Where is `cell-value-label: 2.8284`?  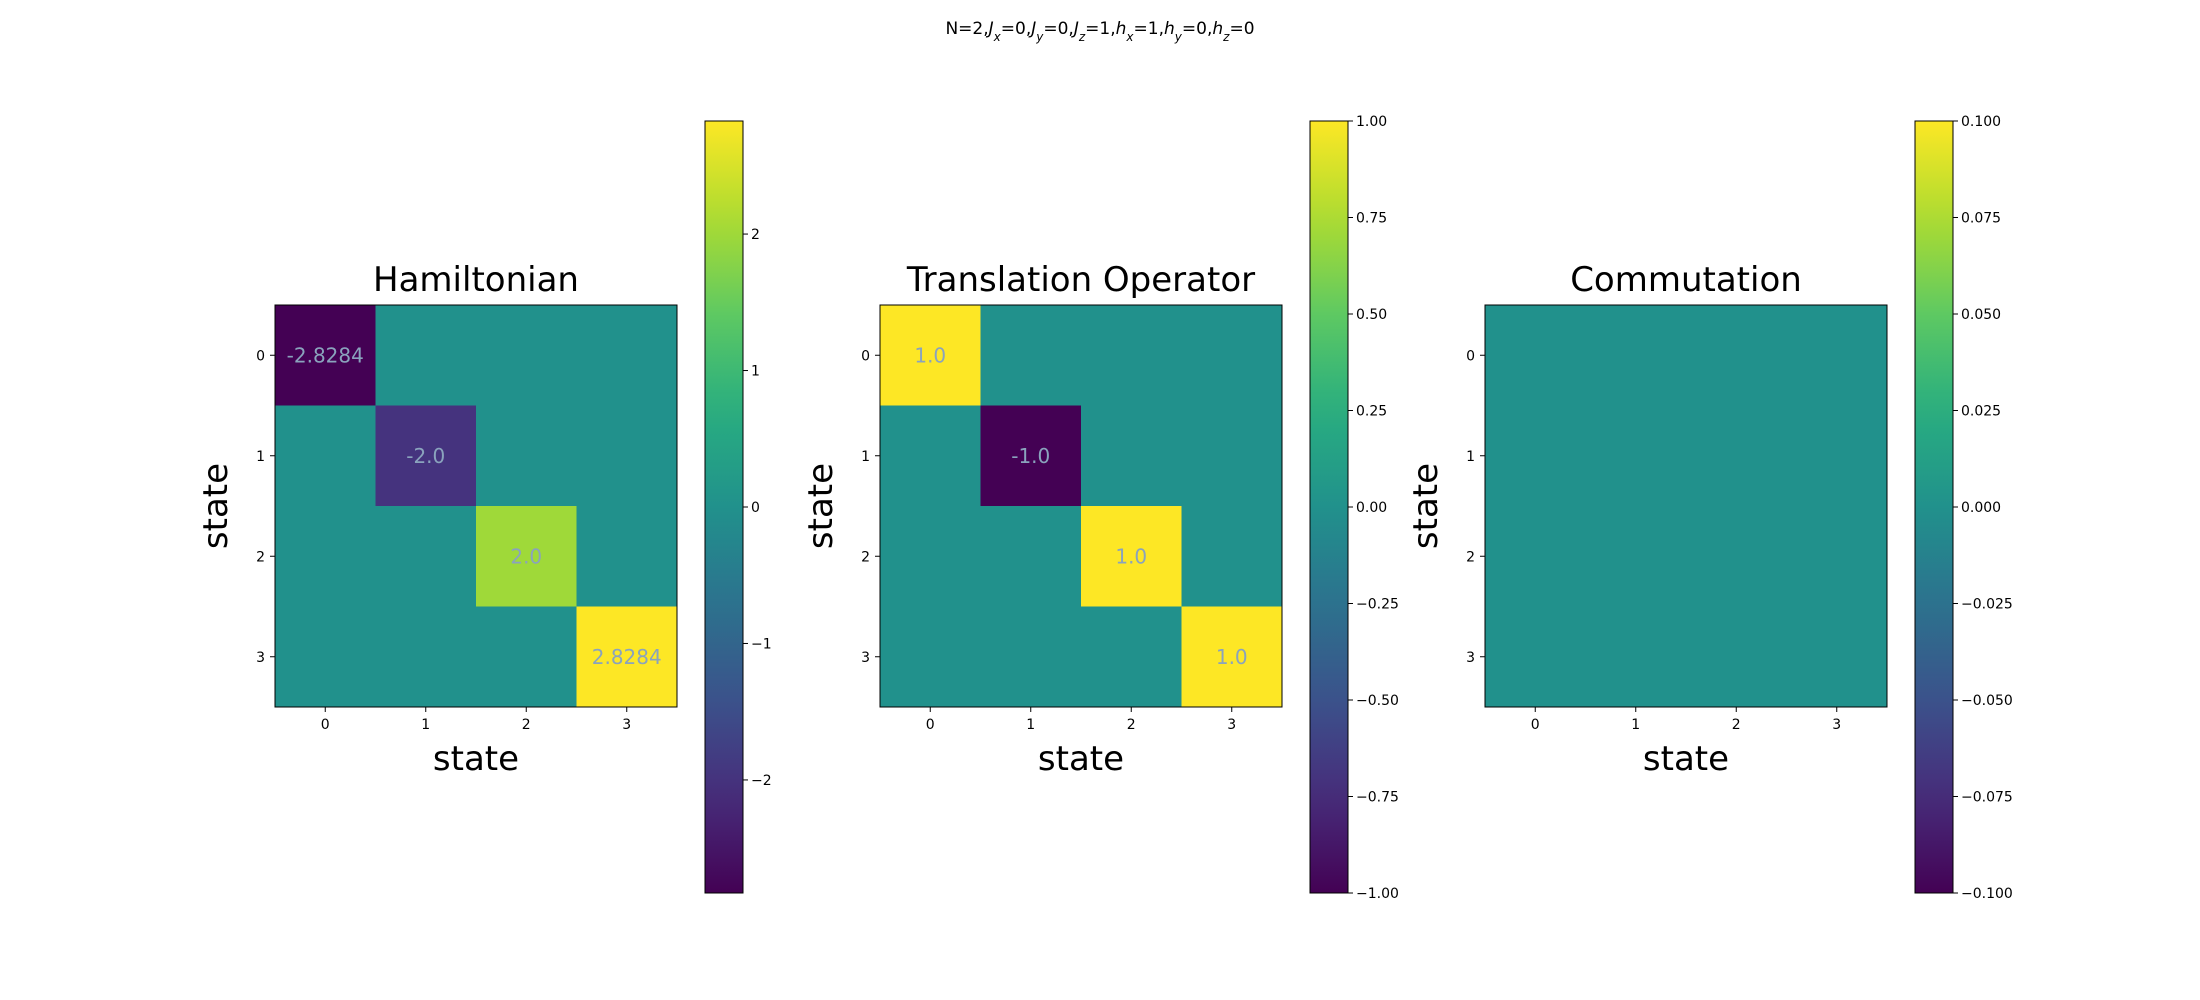 cell-value-label: 2.8284 is located at coordinates (627, 657).